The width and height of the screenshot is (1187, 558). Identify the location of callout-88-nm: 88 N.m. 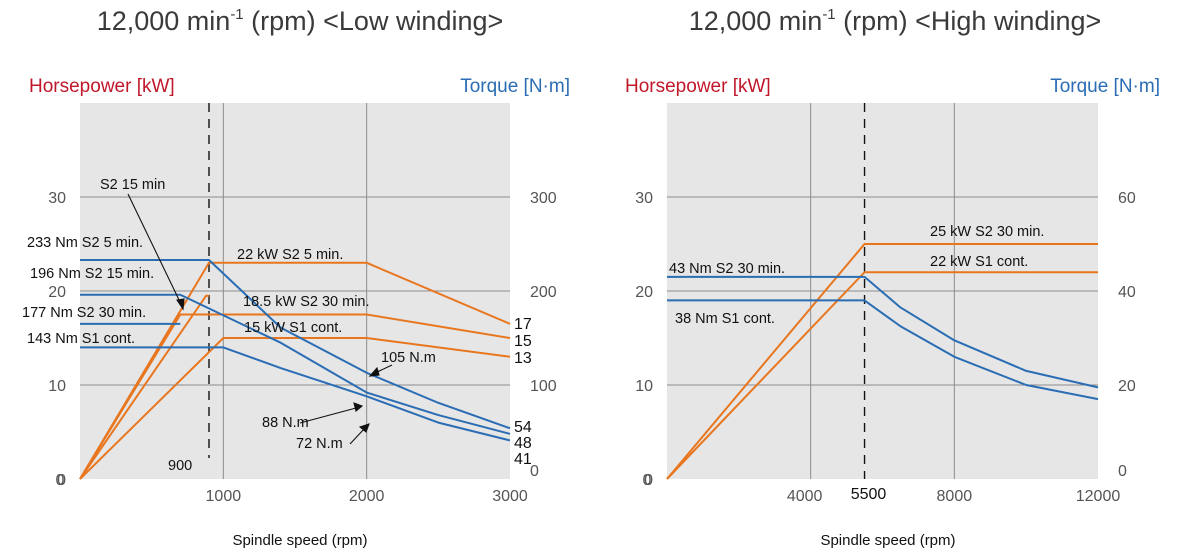
(285, 423).